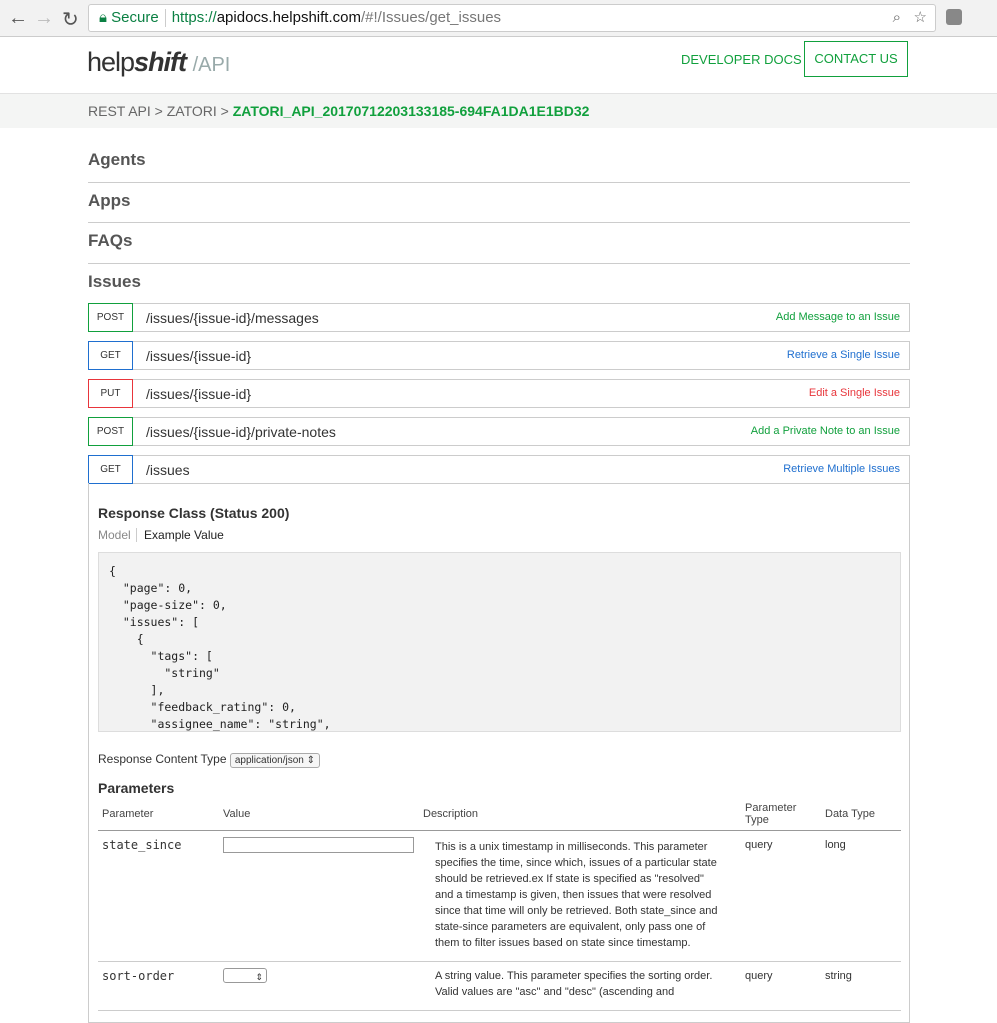 The height and width of the screenshot is (1023, 997). What do you see at coordinates (110, 240) in the screenshot?
I see `group-faqs: FAQs` at bounding box center [110, 240].